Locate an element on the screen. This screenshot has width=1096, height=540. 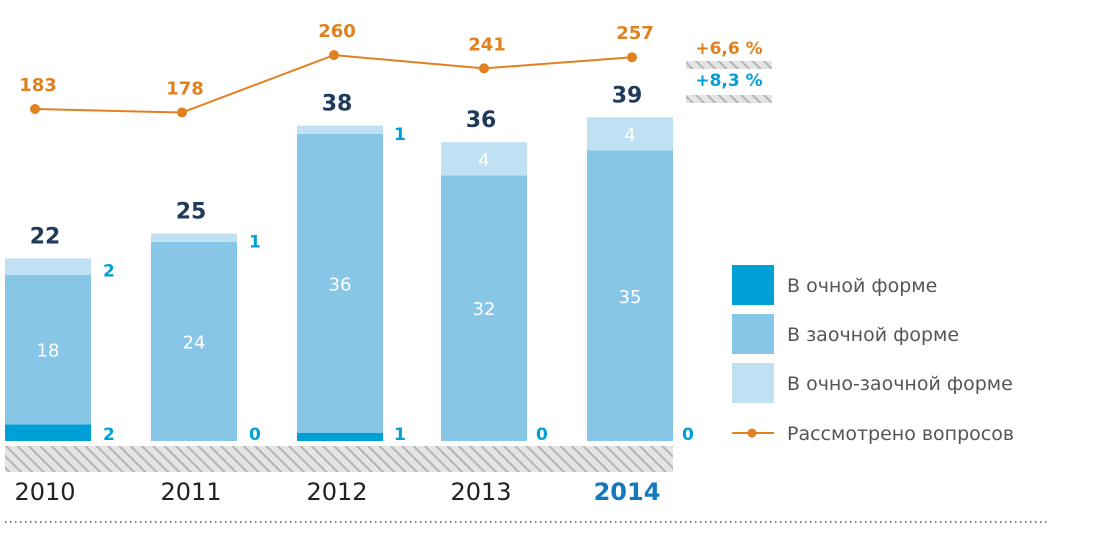
line-value-label-2013: 241 is located at coordinates (487, 44).